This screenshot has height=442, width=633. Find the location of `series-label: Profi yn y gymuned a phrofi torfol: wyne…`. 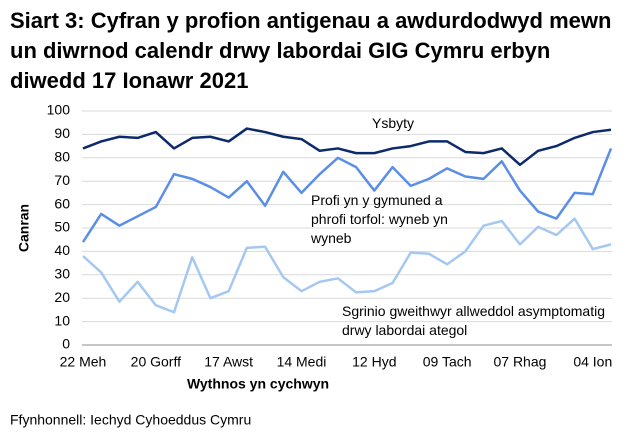

series-label: Profi yn y gymuned a phrofi torfol: wyne… is located at coordinates (379, 219).